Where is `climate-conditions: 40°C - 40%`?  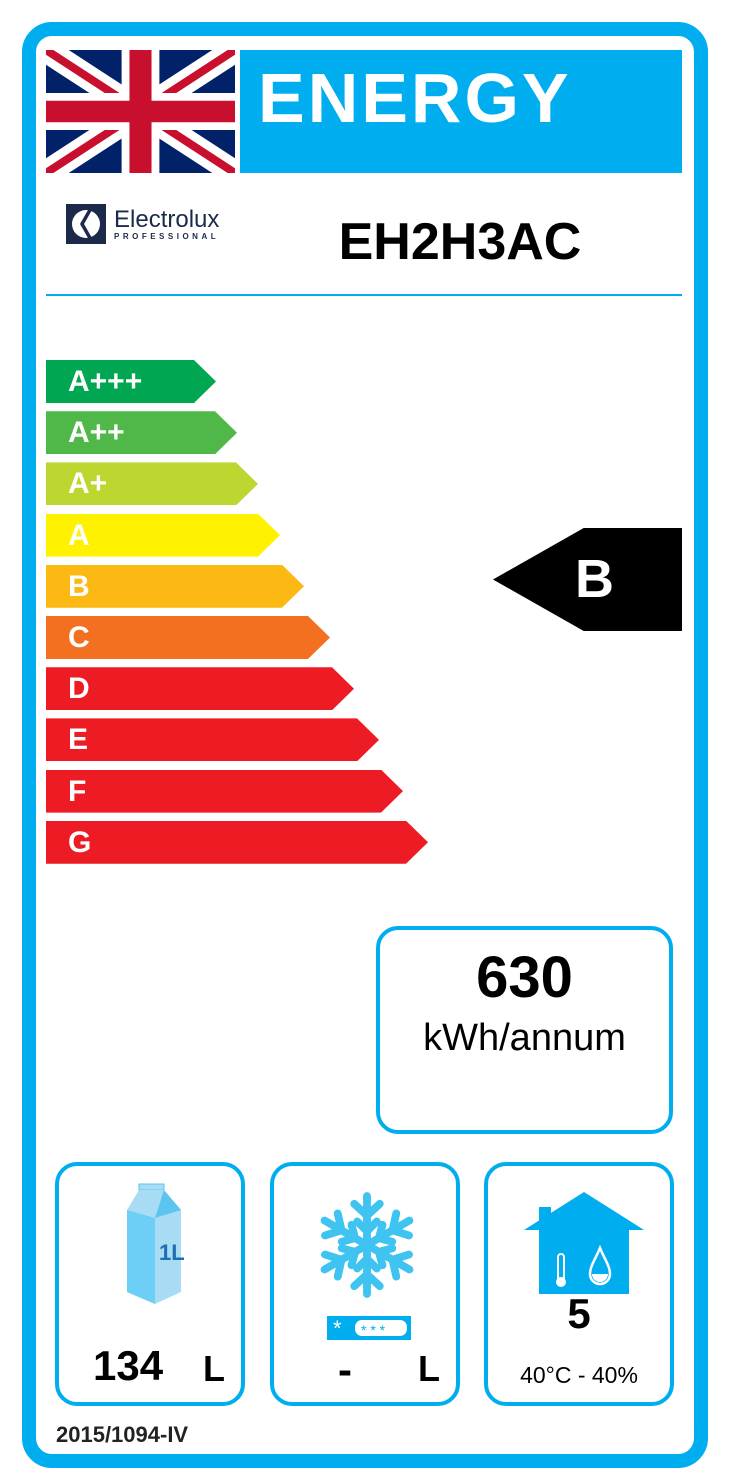 climate-conditions: 40°C - 40% is located at coordinates (579, 1375).